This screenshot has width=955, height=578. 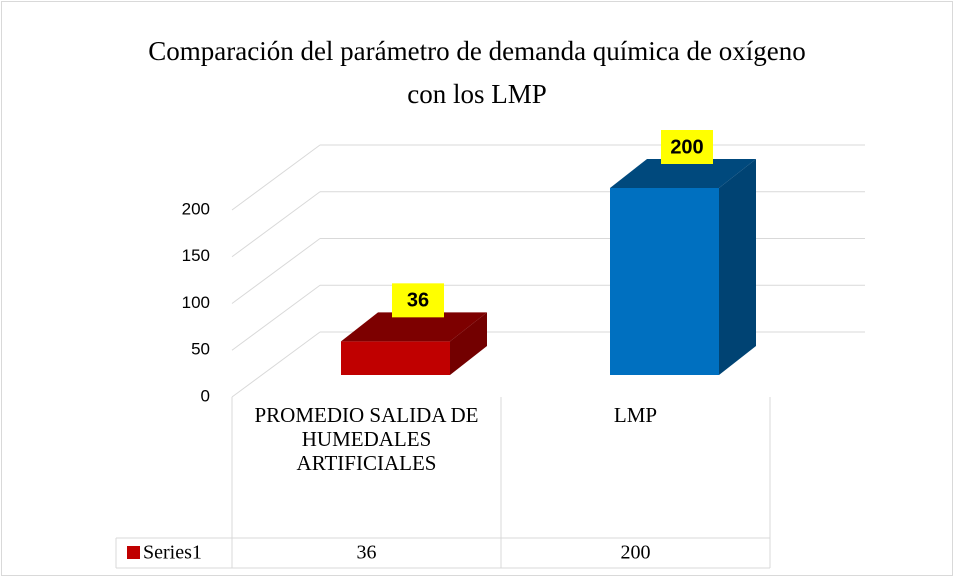 I want to click on y-tick-label: 100, so click(x=196, y=302).